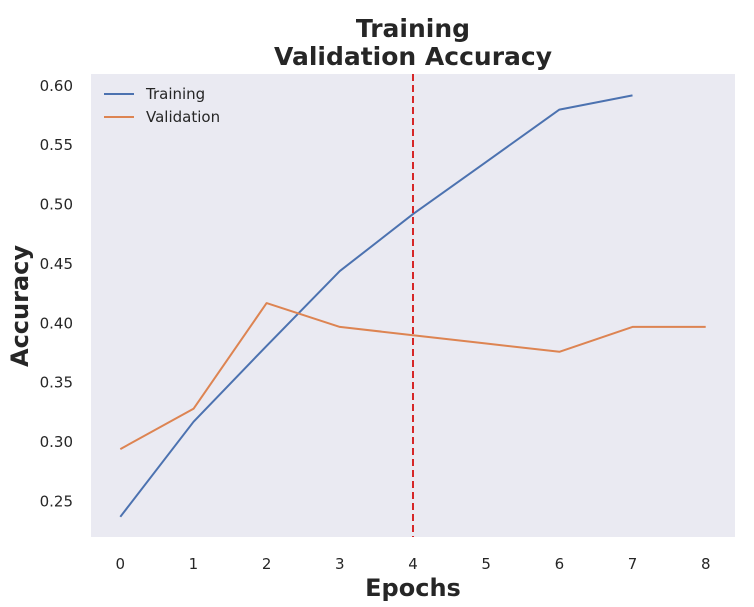 This screenshot has width=754, height=607. I want to click on x-tick-label: 5, so click(486, 564).